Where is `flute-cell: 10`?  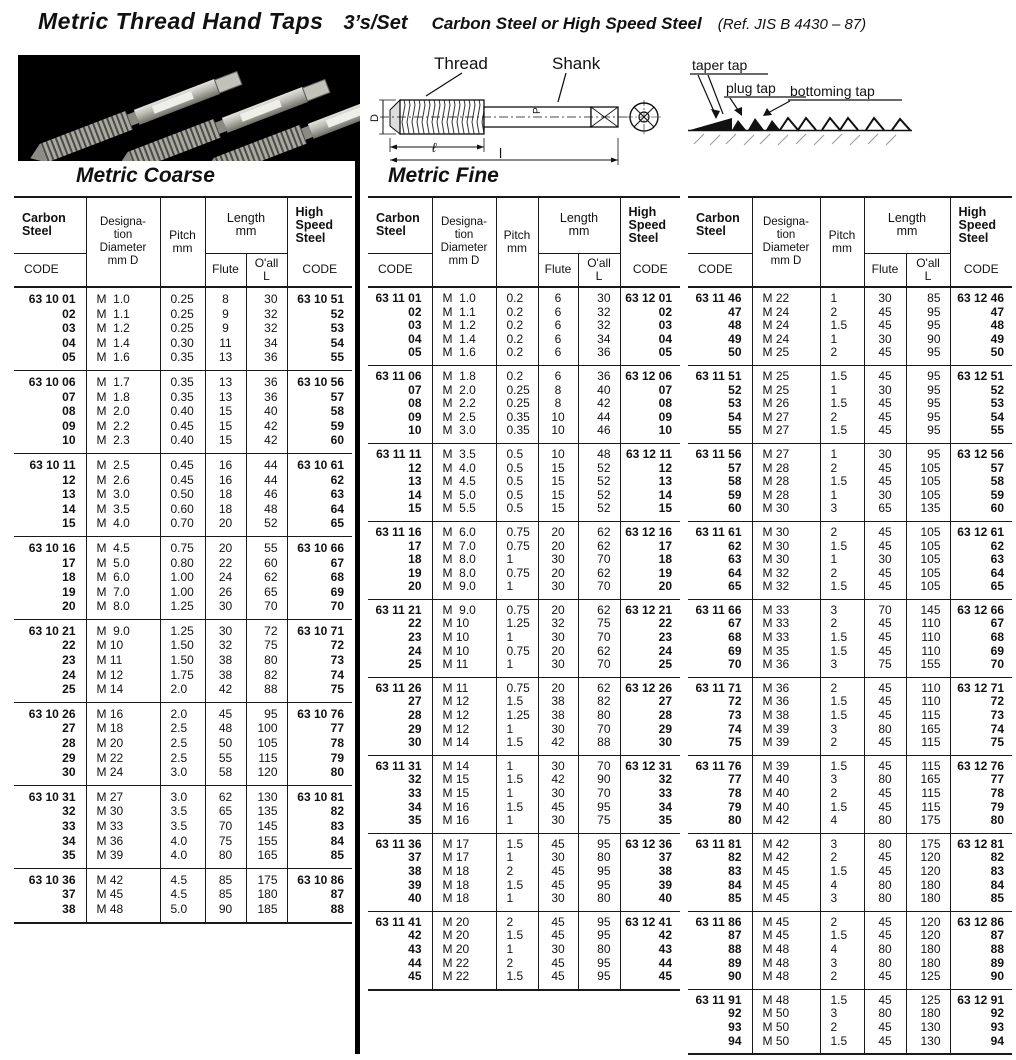
flute-cell: 10 is located at coordinates (557, 417).